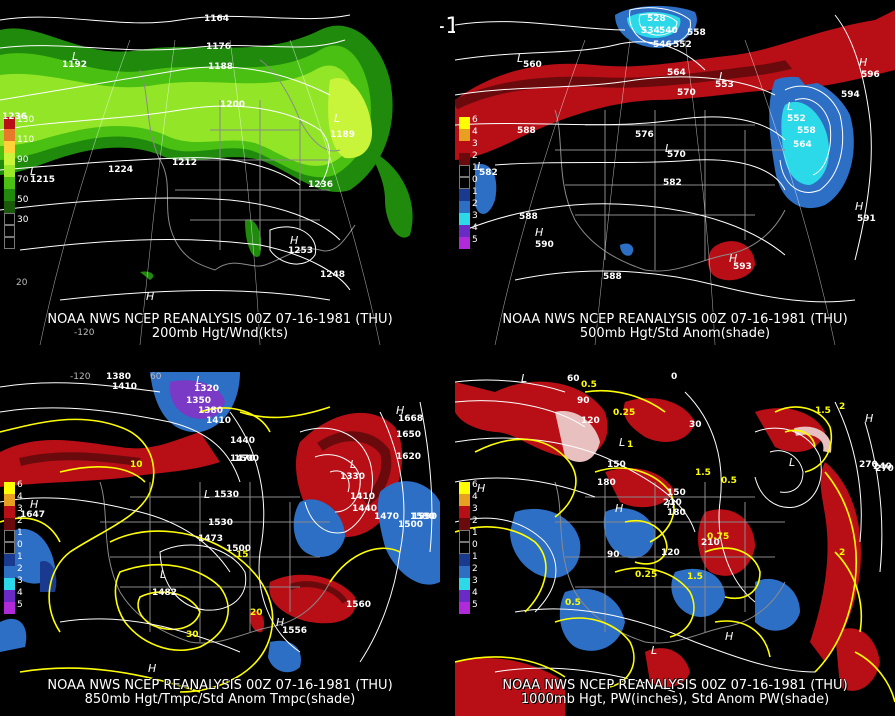  I want to click on contour-label: 596, so click(870, 75).